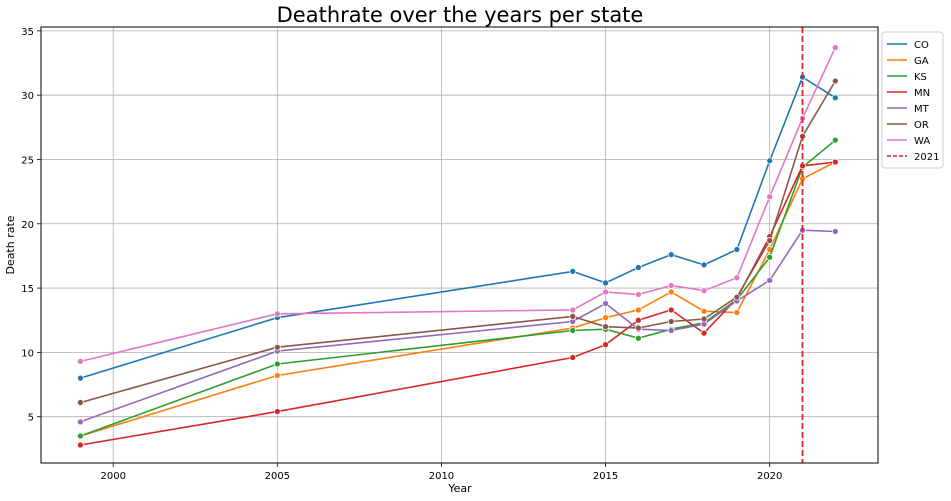  What do you see at coordinates (769, 476) in the screenshot?
I see `x-tick-label: 2020` at bounding box center [769, 476].